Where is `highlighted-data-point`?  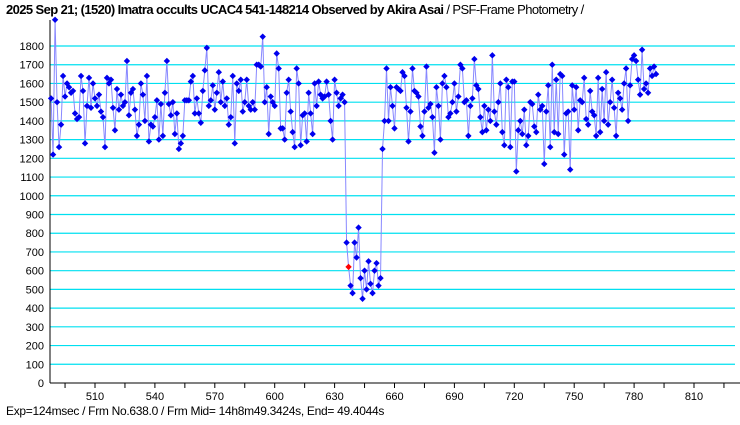
highlighted-data-point is located at coordinates (348, 267).